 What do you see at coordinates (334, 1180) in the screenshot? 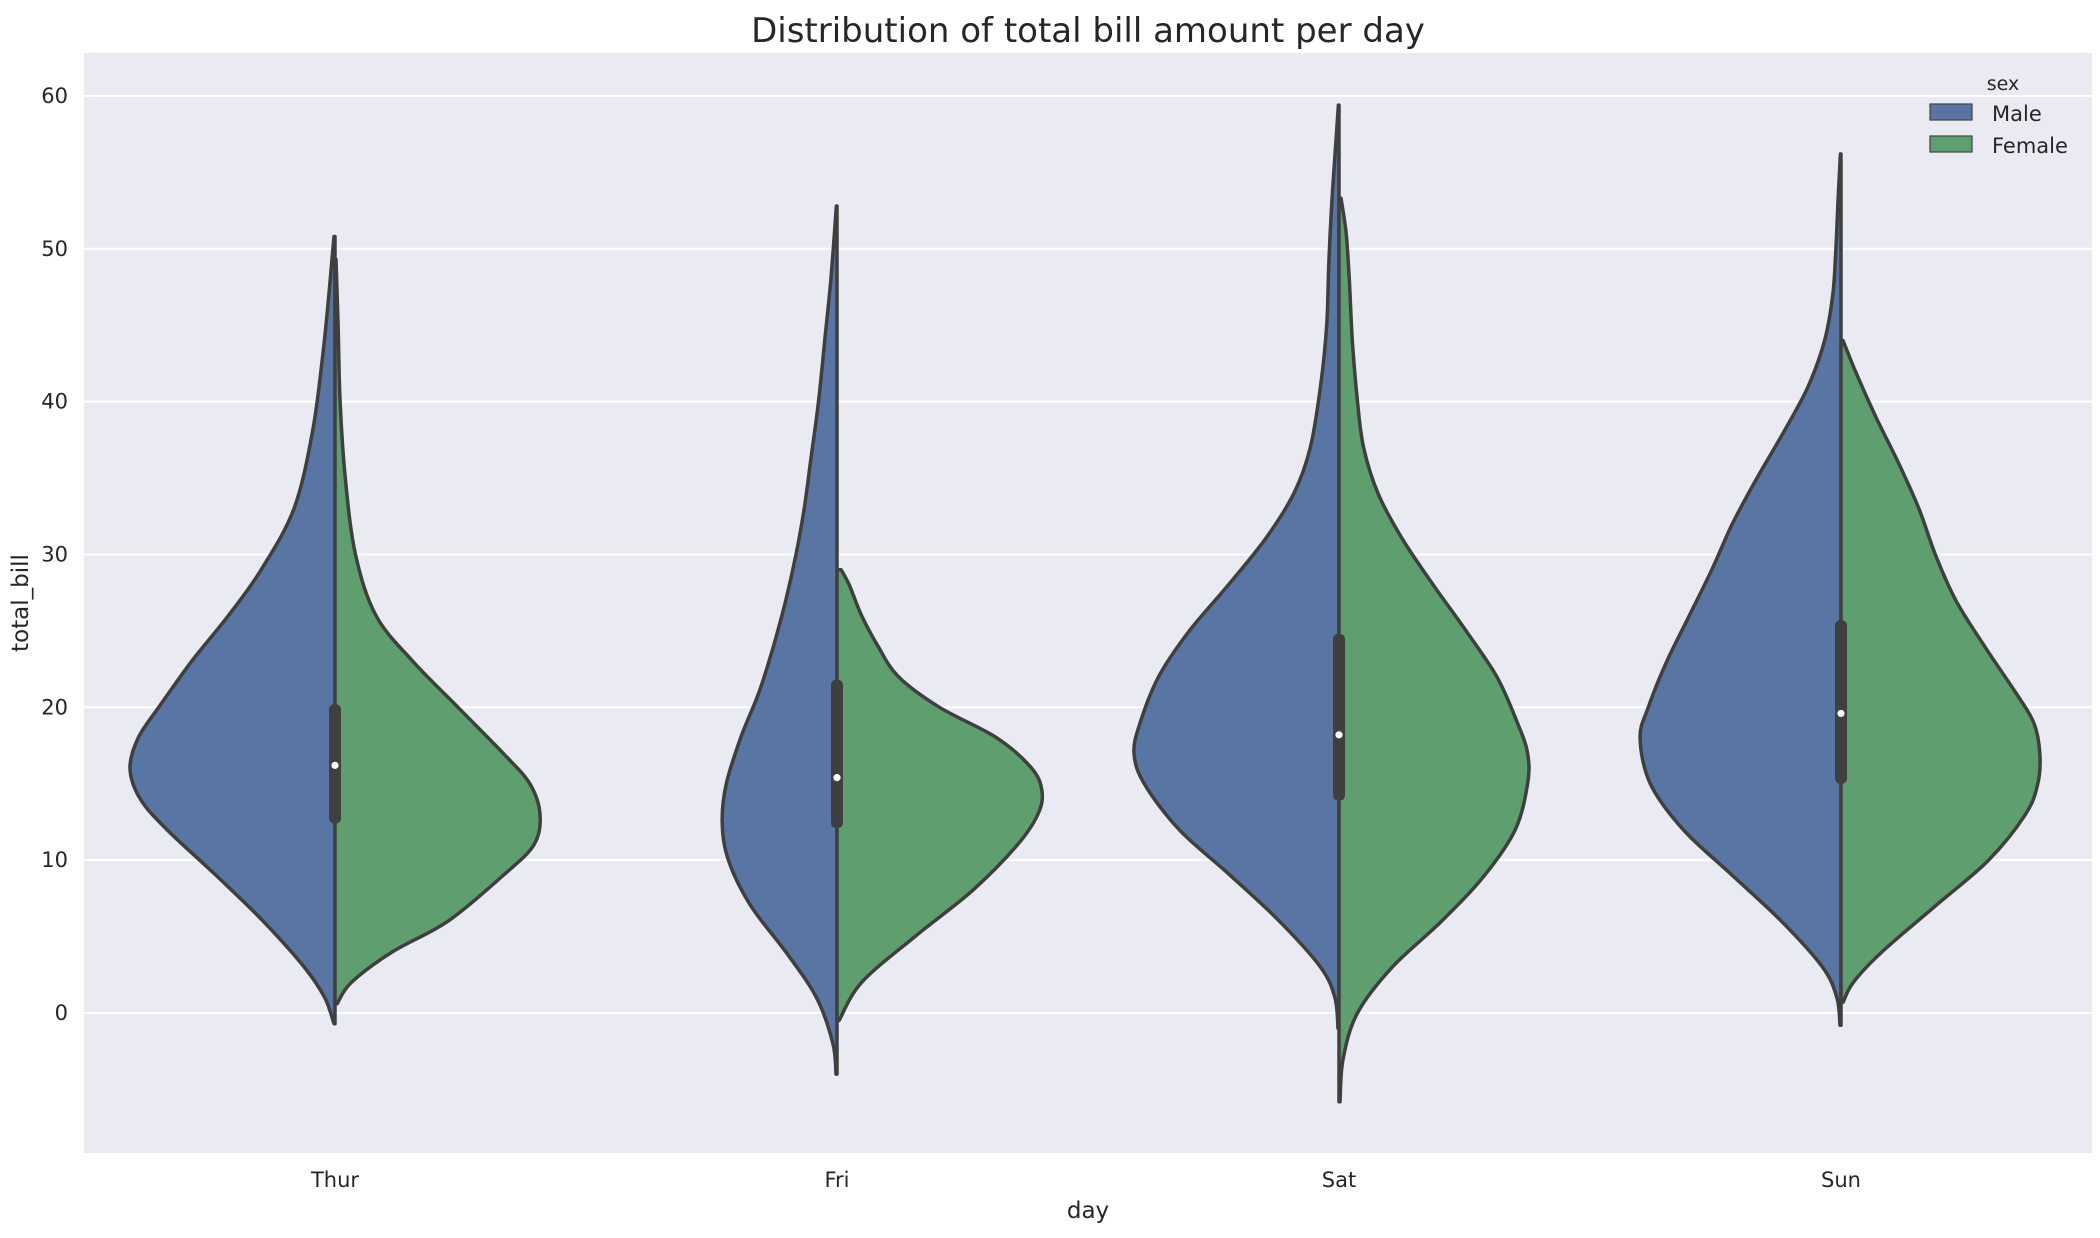
I see `x-tick-label: Thur` at bounding box center [334, 1180].